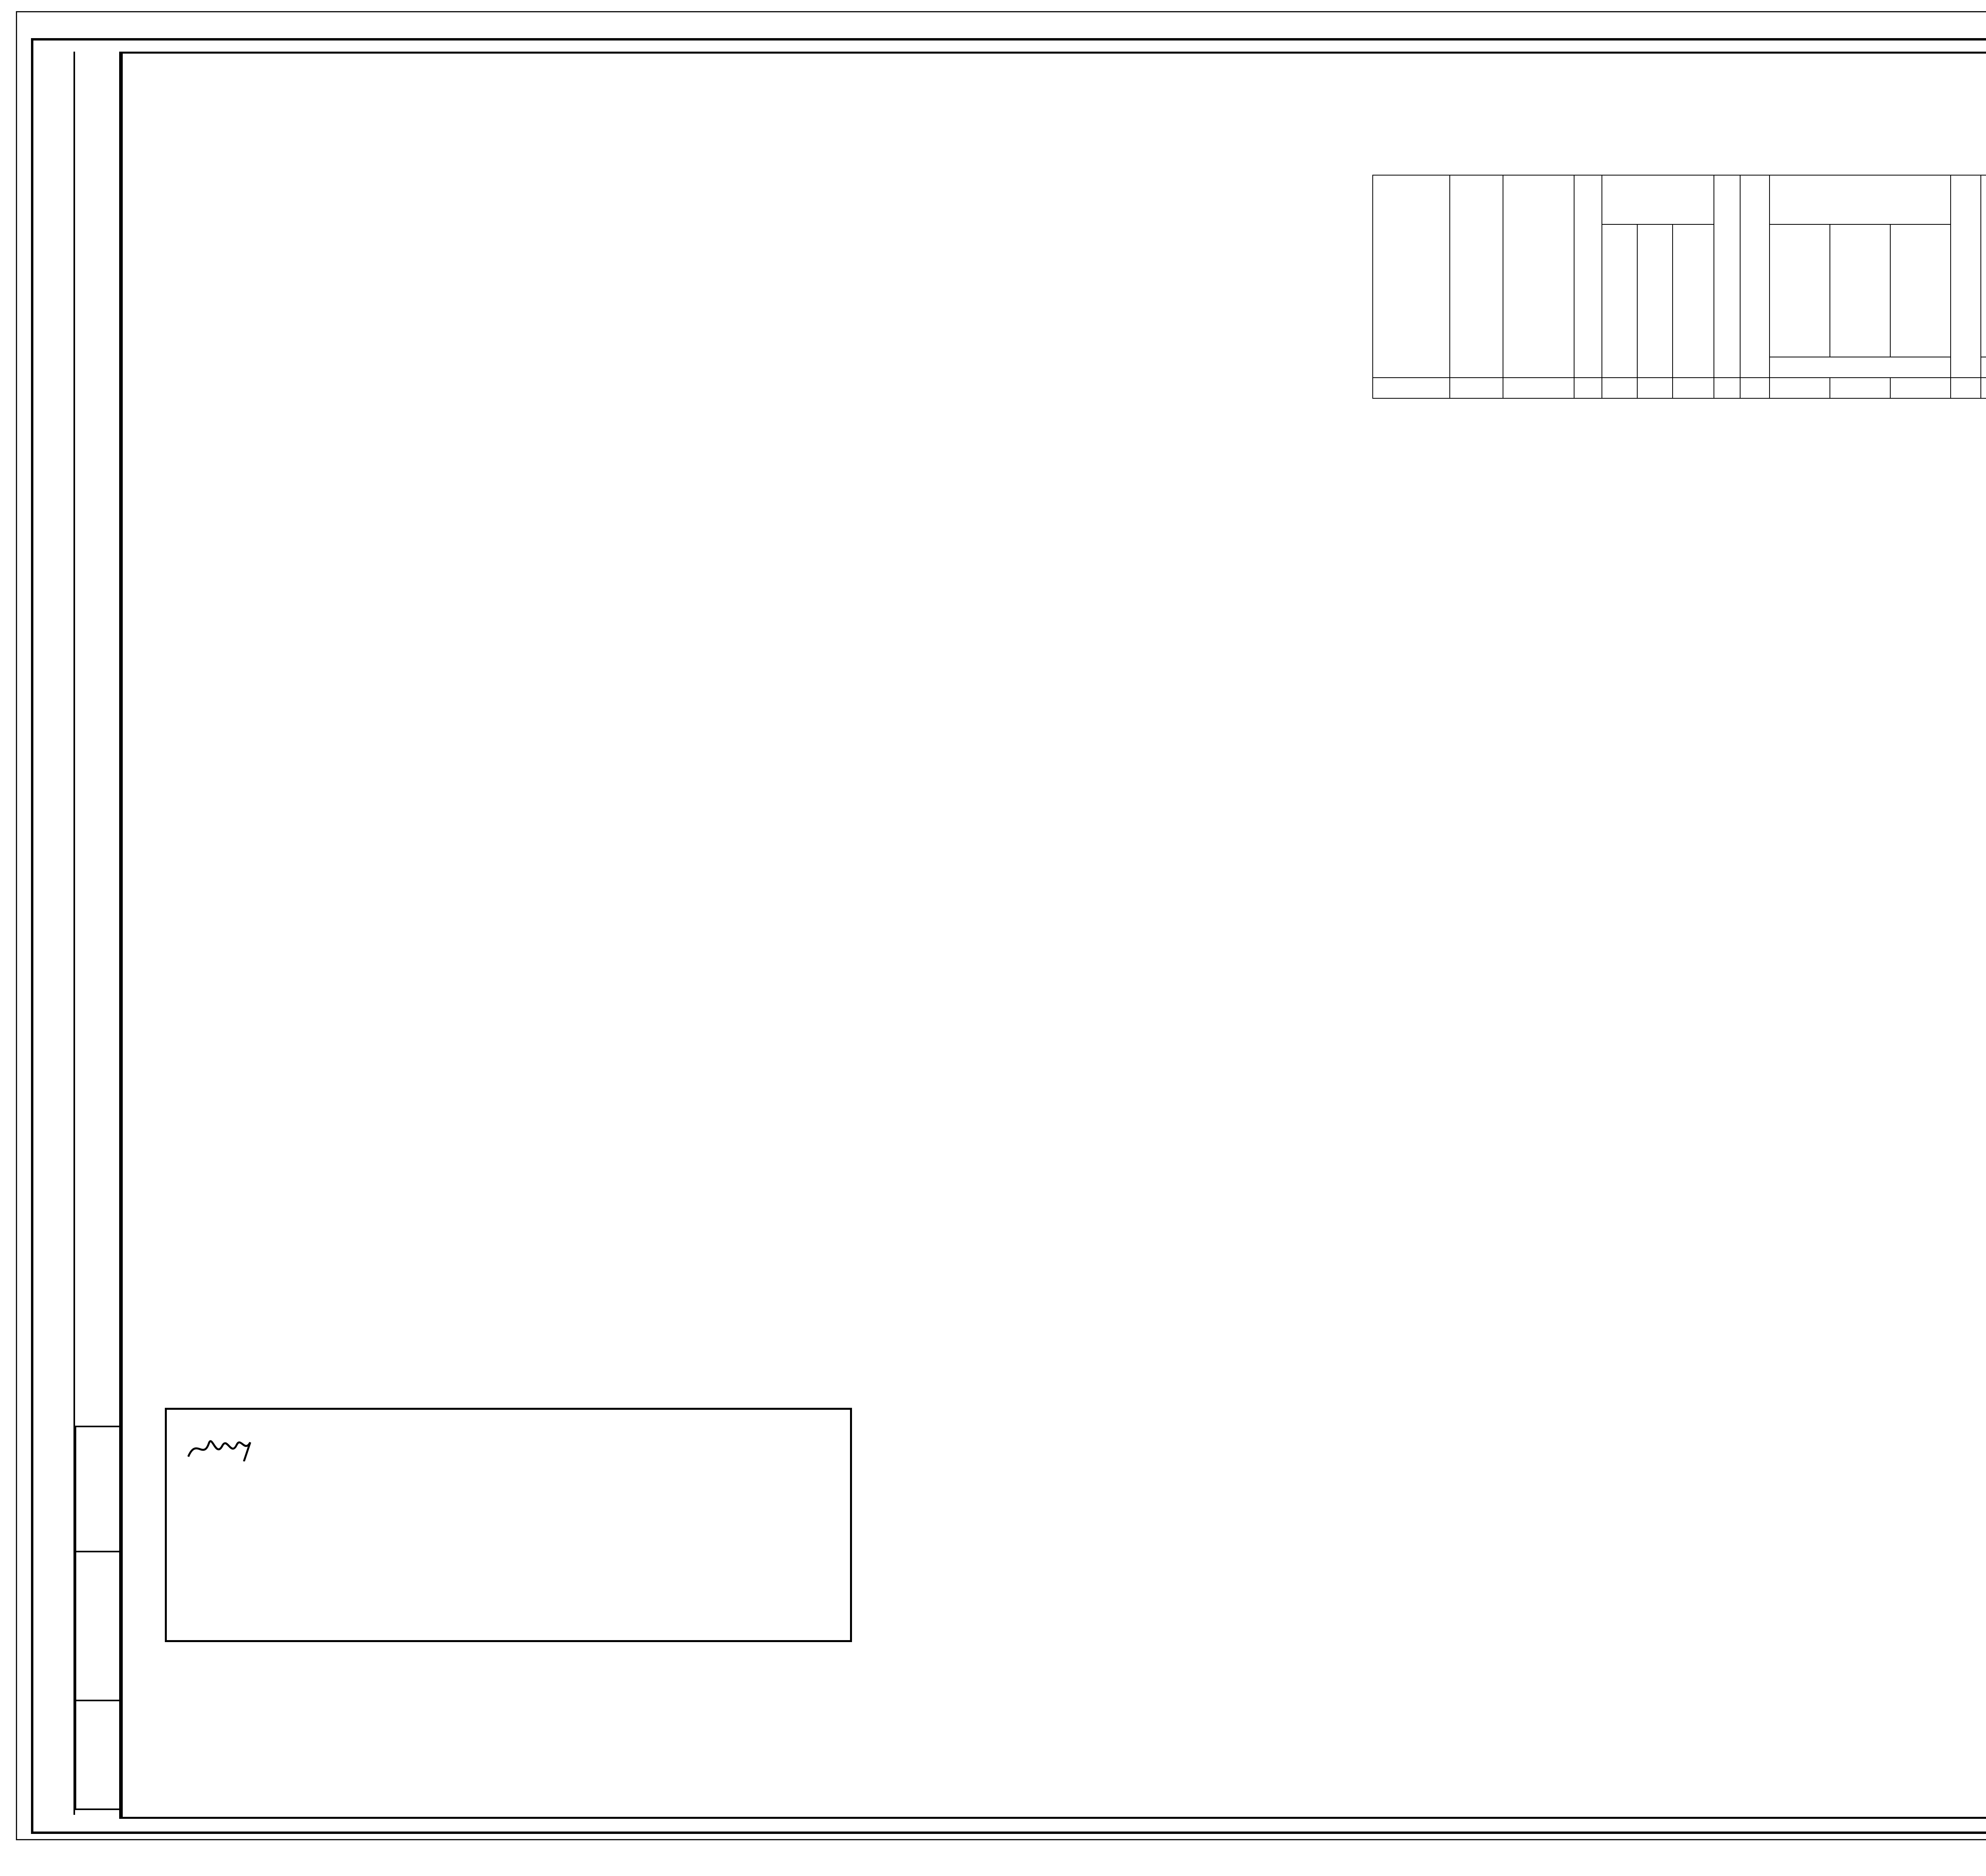 The image size is (1986, 1876). Describe the element at coordinates (1860, 367) in the screenshot. I see `spec-hdr-kod-elementa` at that location.